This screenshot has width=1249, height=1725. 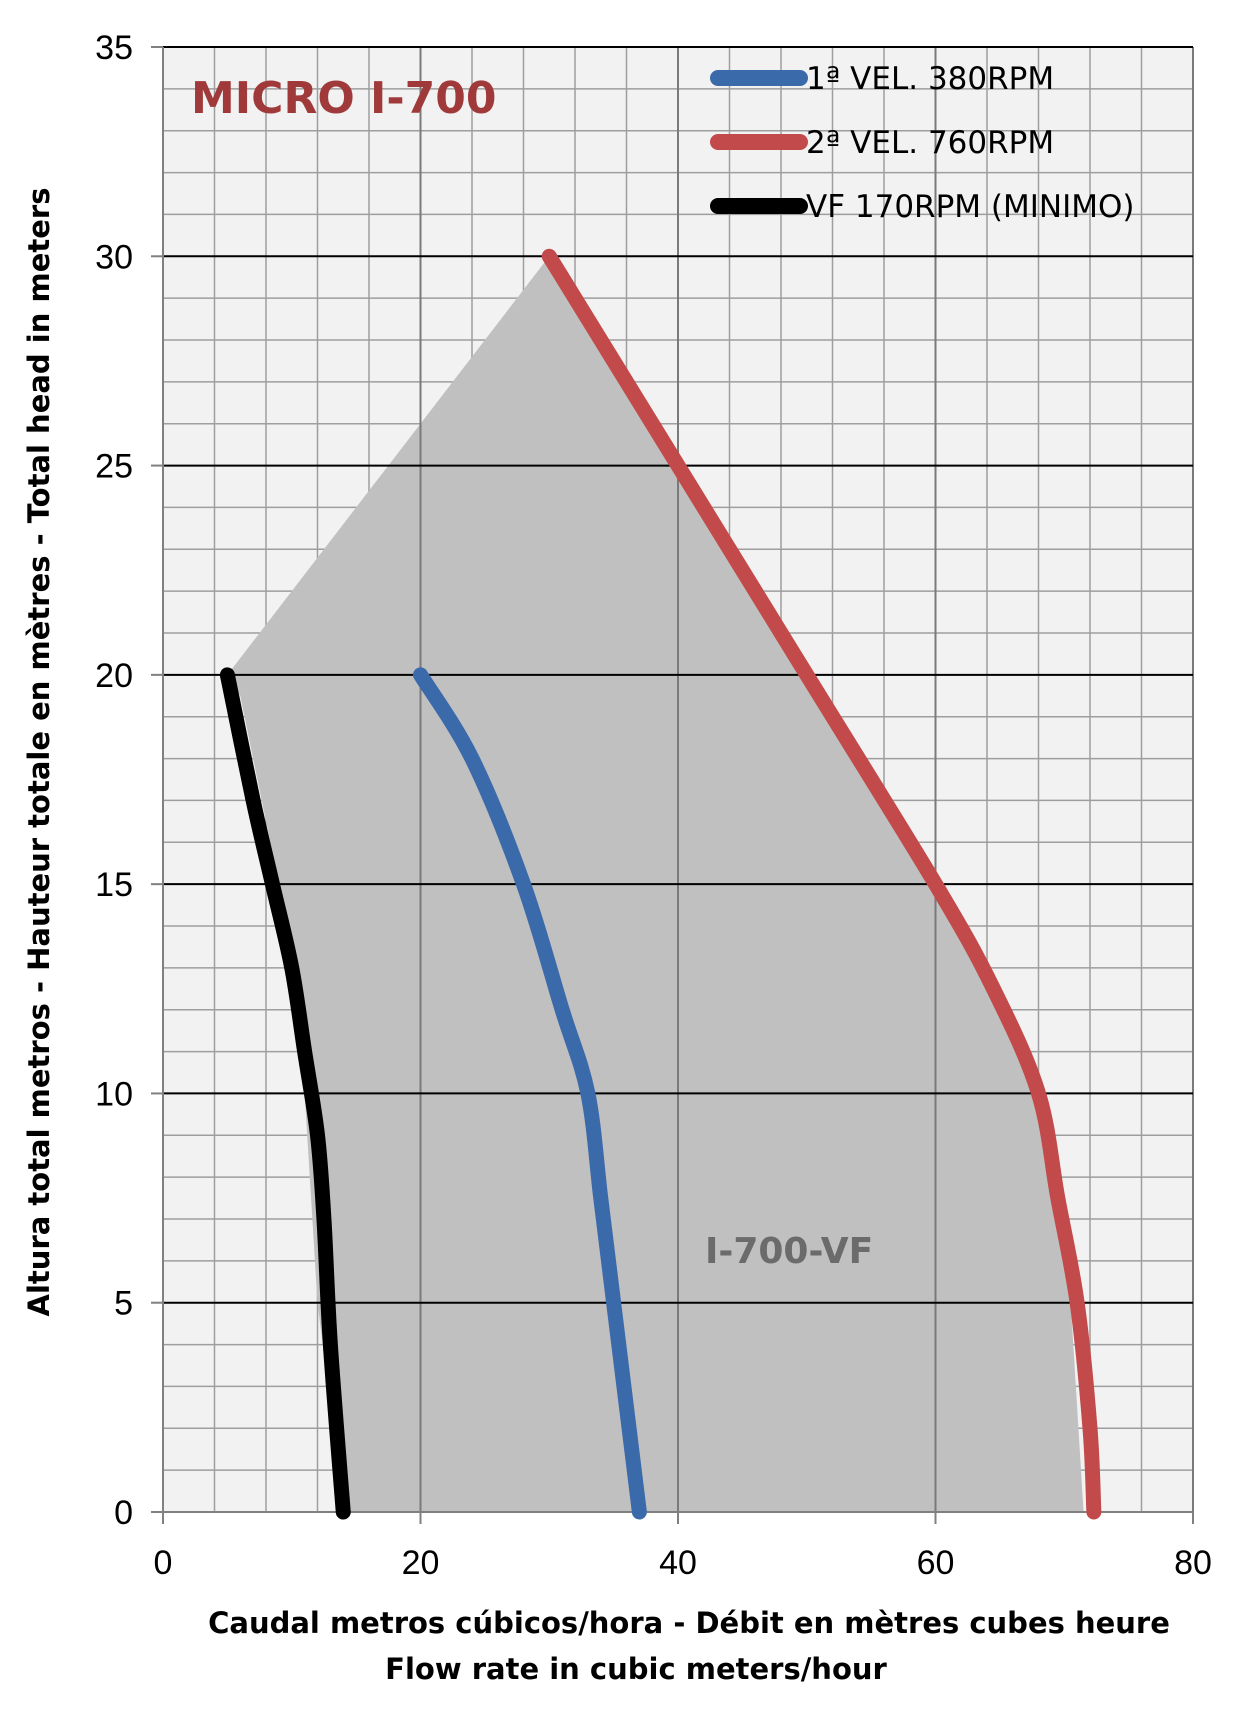 I want to click on chart-title: MICRO I-700, so click(x=344, y=98).